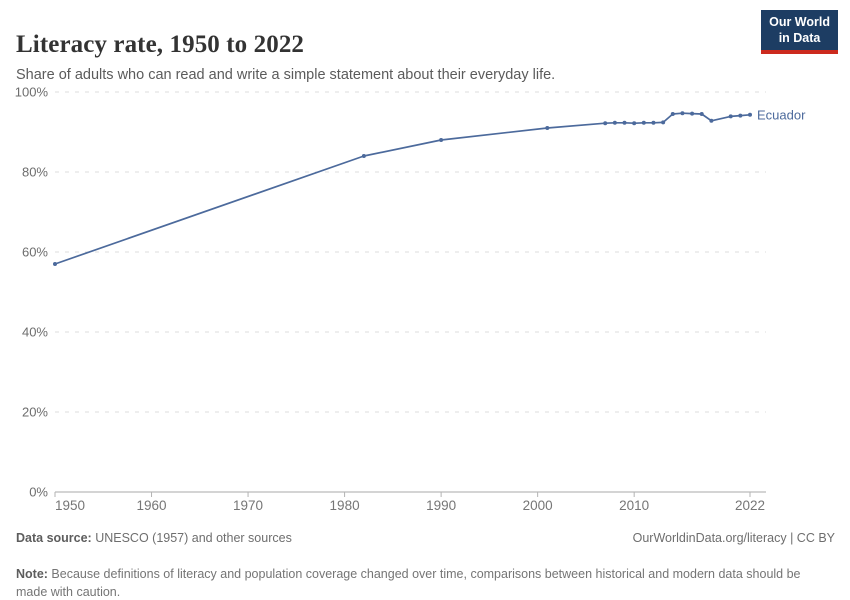 Image resolution: width=850 pixels, height=600 pixels. I want to click on y-tick-label: 80%, so click(35, 172).